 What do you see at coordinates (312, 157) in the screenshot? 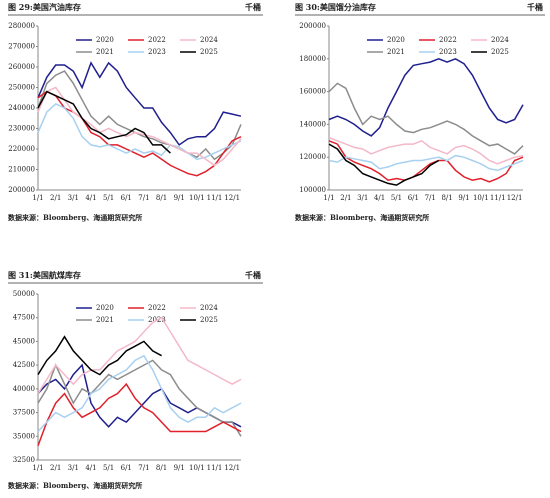
I see `y-tick-label: 120000` at bounding box center [312, 157].